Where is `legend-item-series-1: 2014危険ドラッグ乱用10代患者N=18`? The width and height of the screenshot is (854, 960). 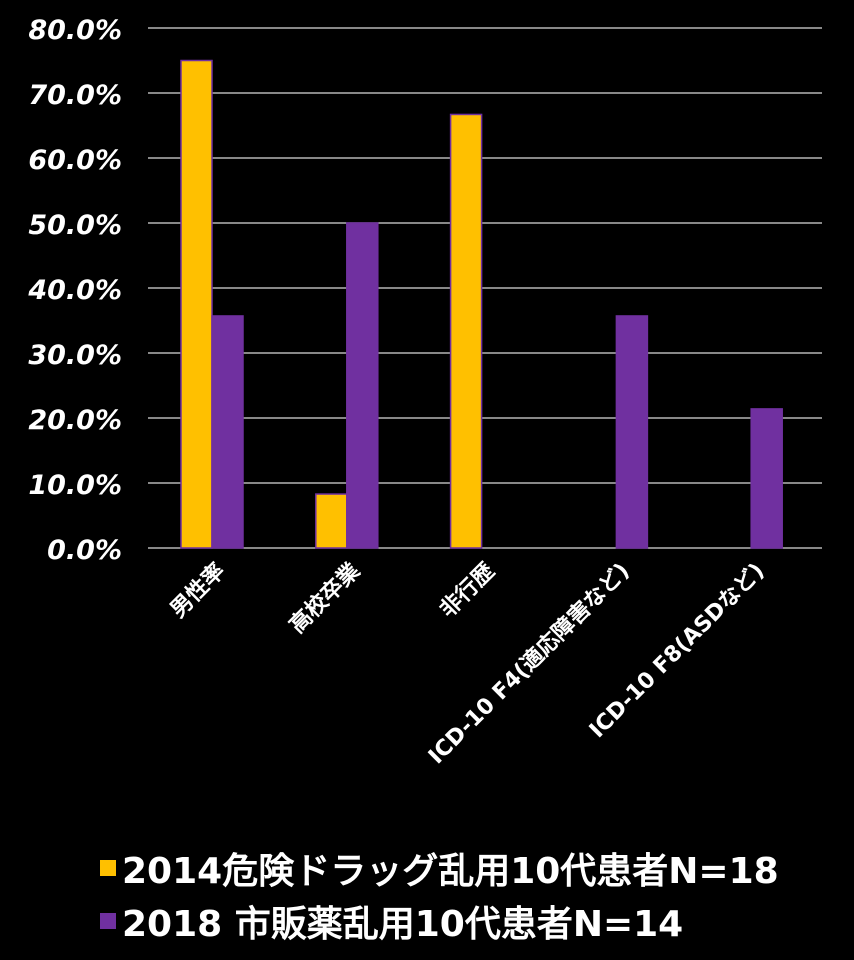
legend-item-series-1: 2014危険ドラッグ乱用10代患者N=18 is located at coordinates (470, 868).